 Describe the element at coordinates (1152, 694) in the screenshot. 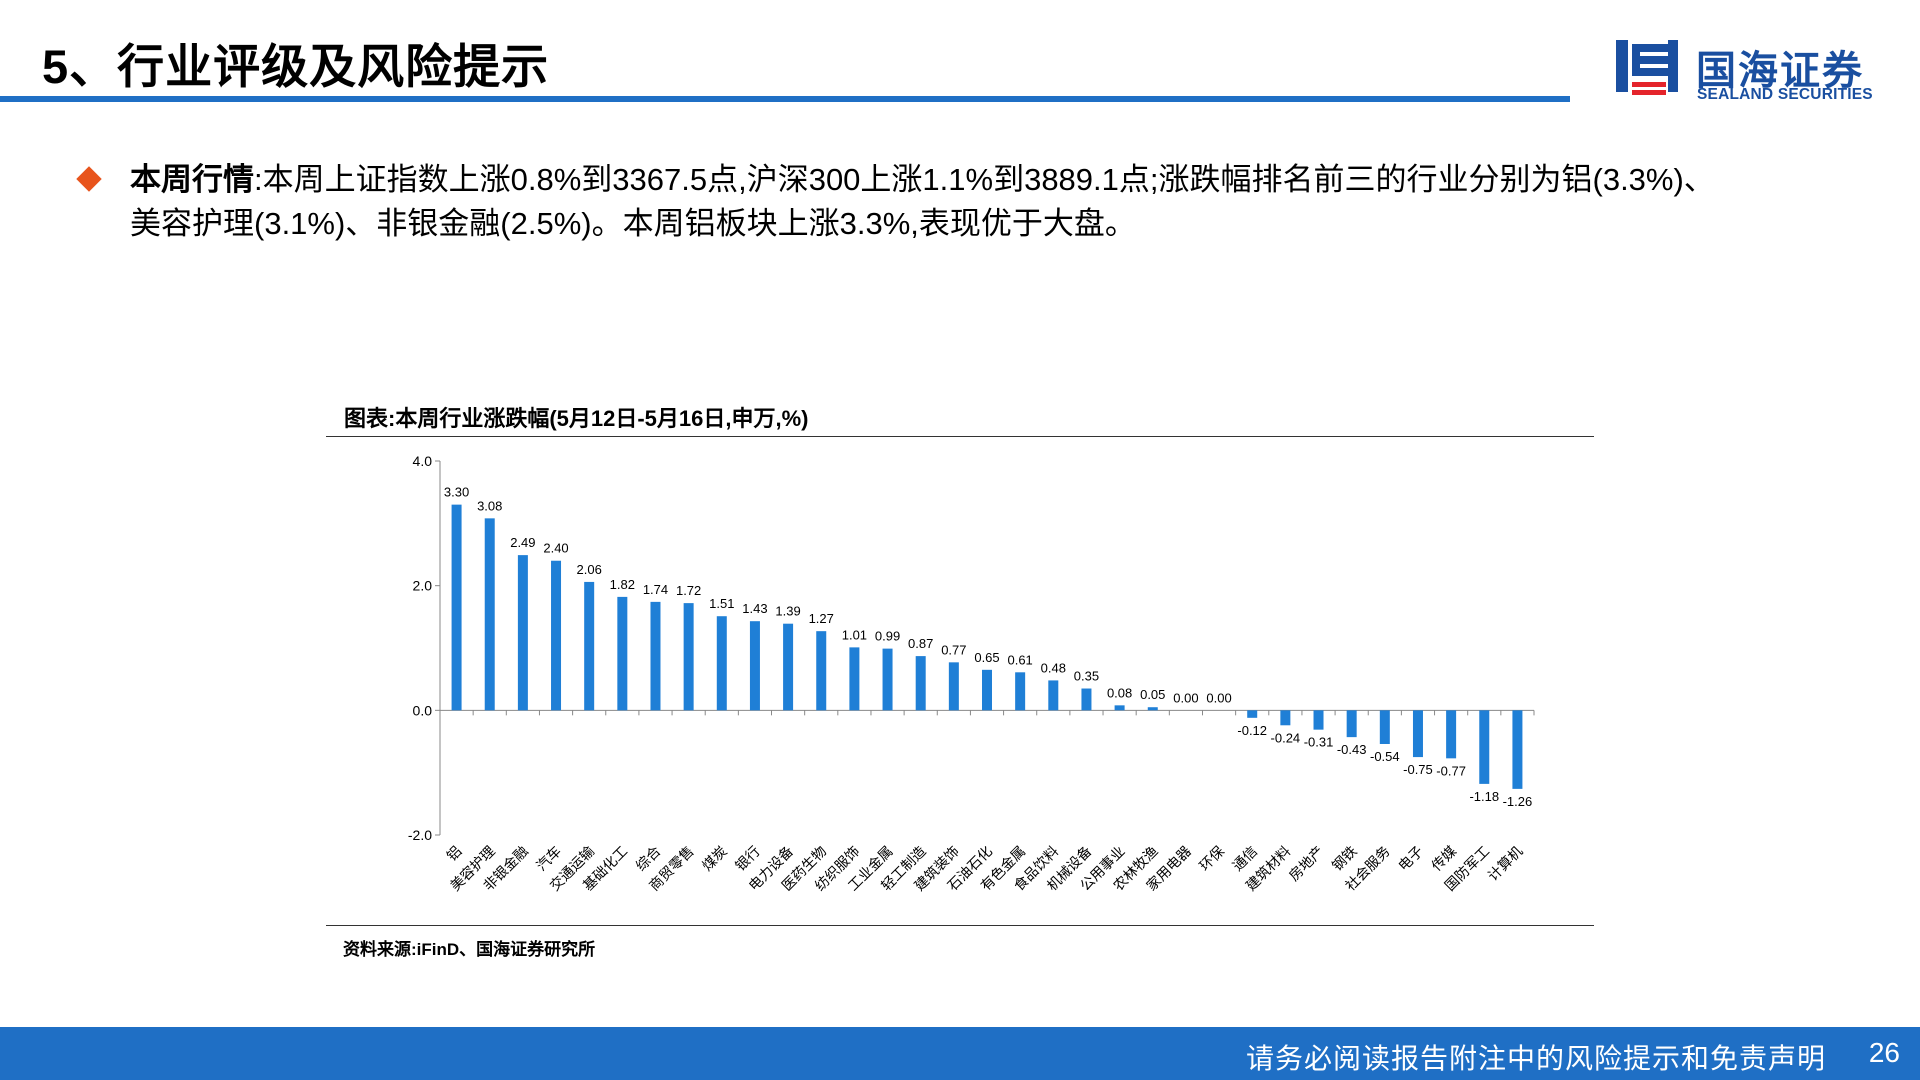

I see `bar-value-label: 0.05` at that location.